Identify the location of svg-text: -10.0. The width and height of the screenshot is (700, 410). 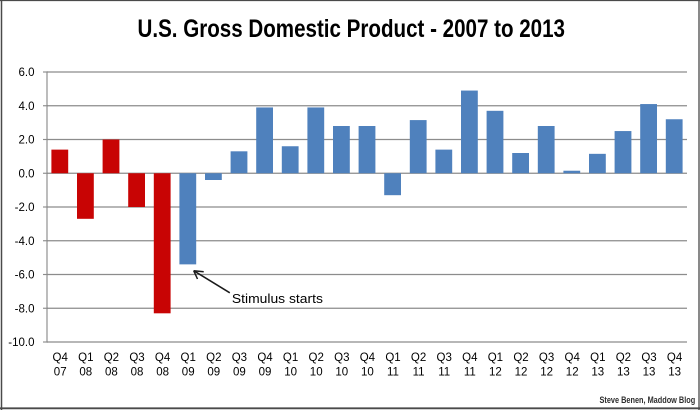
(21, 343).